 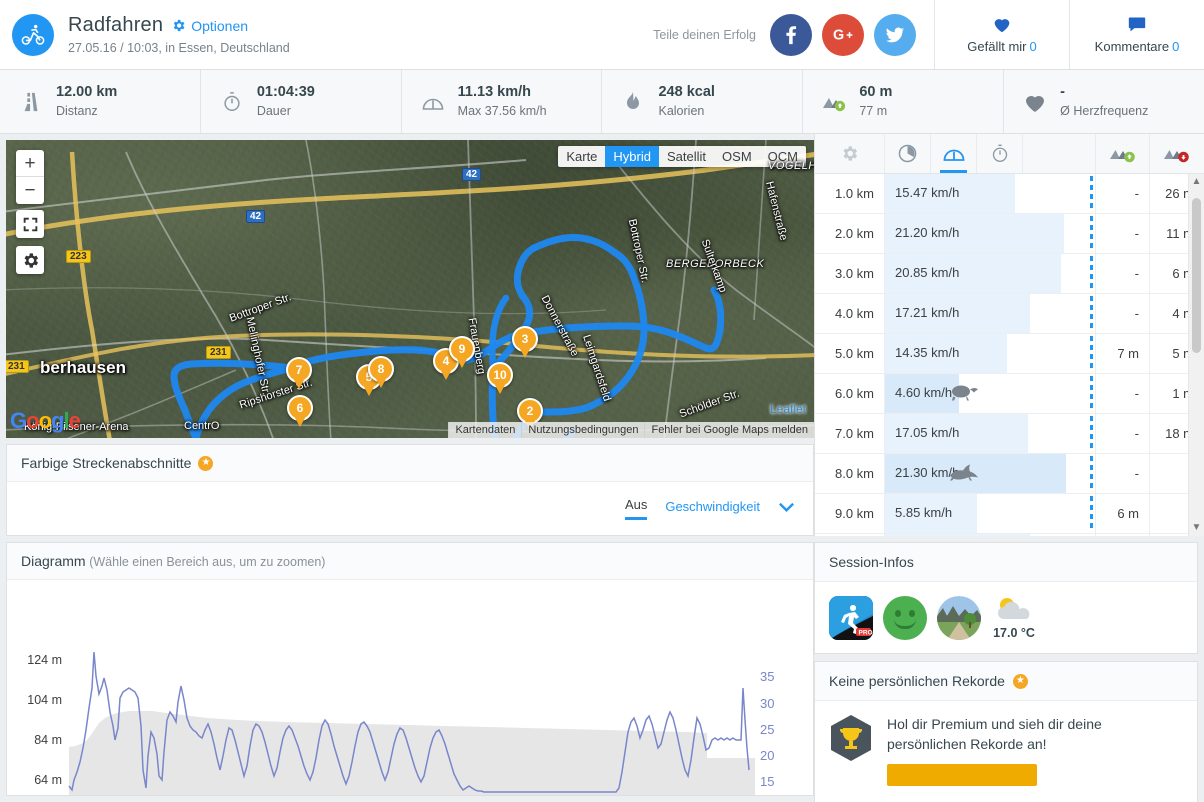 I want to click on colored-segments-controls: Aus Geschwindigkeit, so click(x=410, y=508).